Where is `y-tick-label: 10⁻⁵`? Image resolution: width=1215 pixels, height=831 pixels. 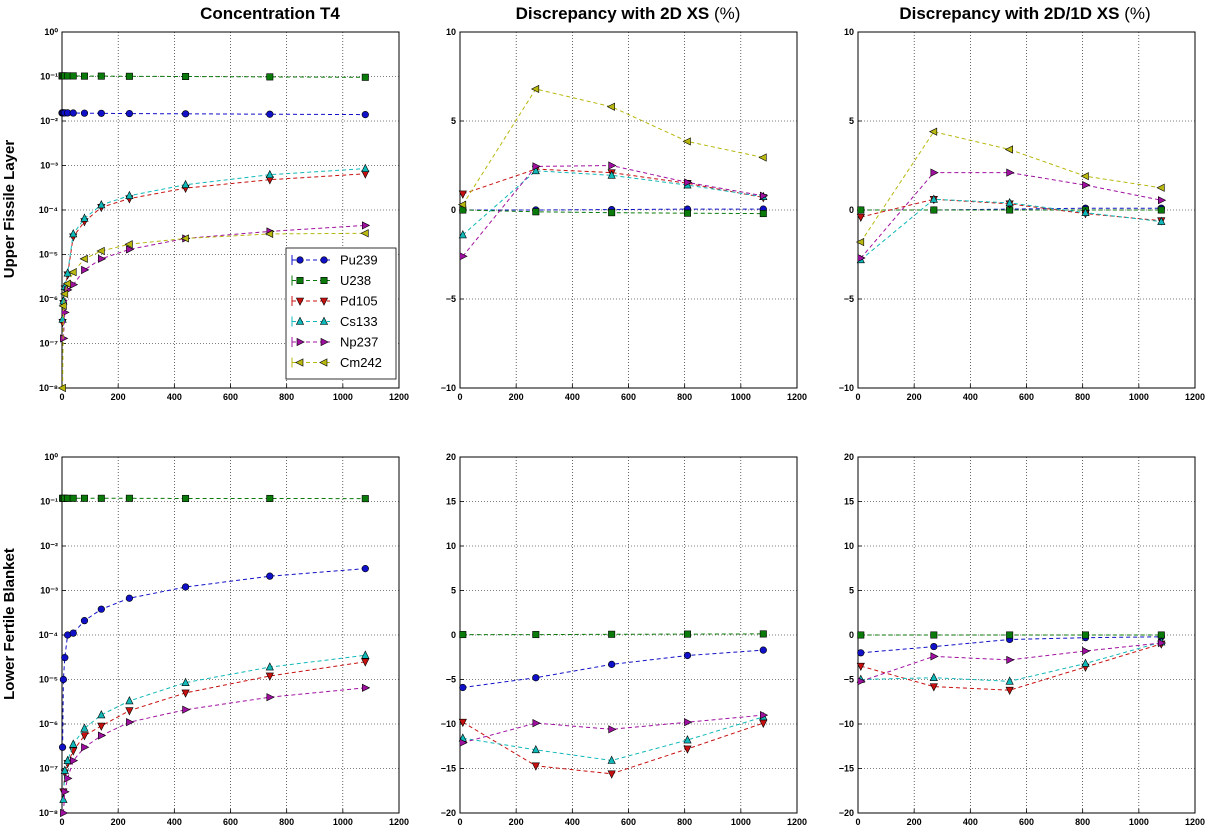 y-tick-label: 10⁻⁵ is located at coordinates (48, 255).